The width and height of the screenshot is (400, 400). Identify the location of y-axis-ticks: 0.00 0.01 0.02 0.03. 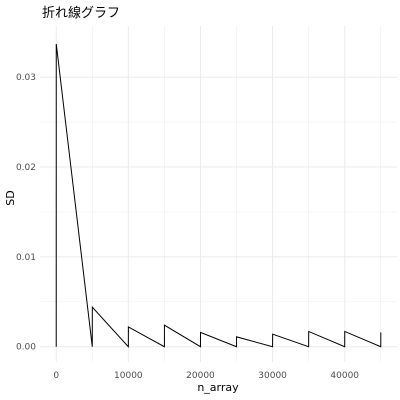
(26, 213).